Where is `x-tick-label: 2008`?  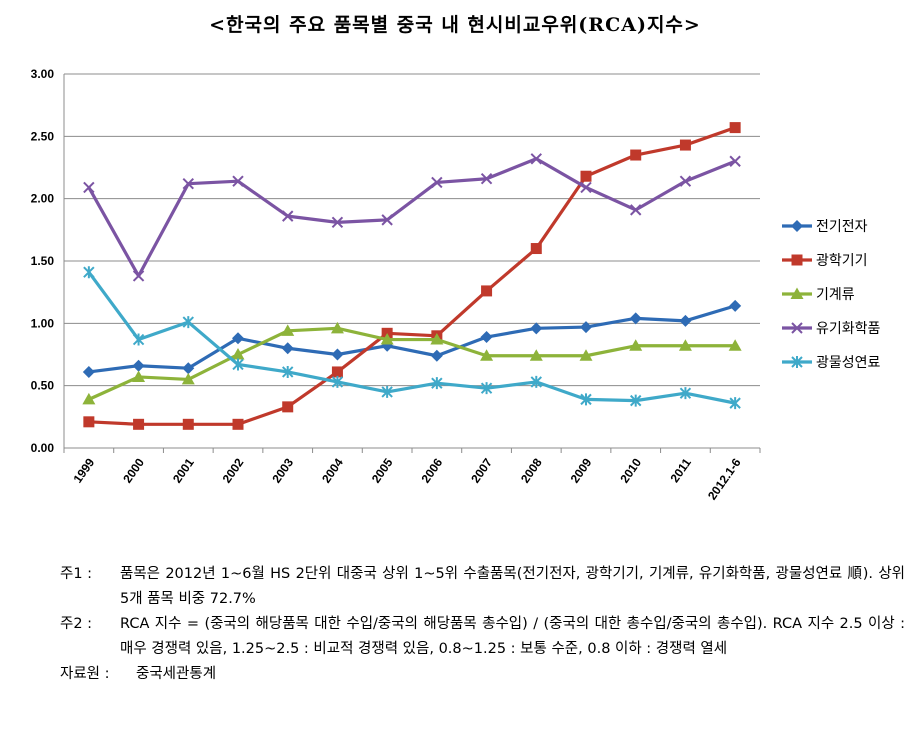
x-tick-label: 2008 is located at coordinates (531, 470).